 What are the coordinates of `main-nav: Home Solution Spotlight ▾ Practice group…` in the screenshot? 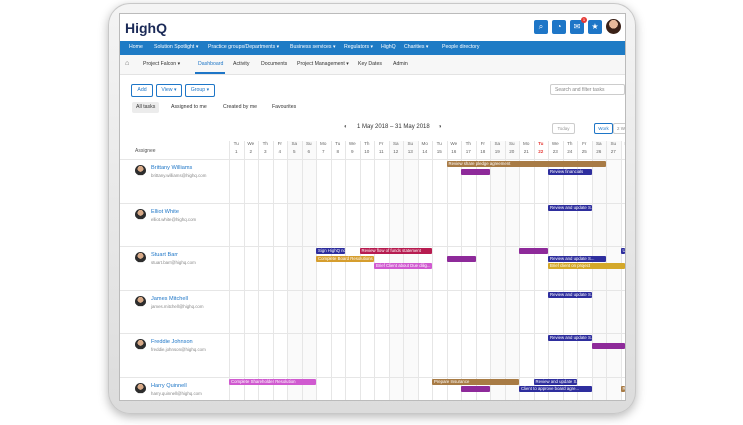 It's located at (372, 48).